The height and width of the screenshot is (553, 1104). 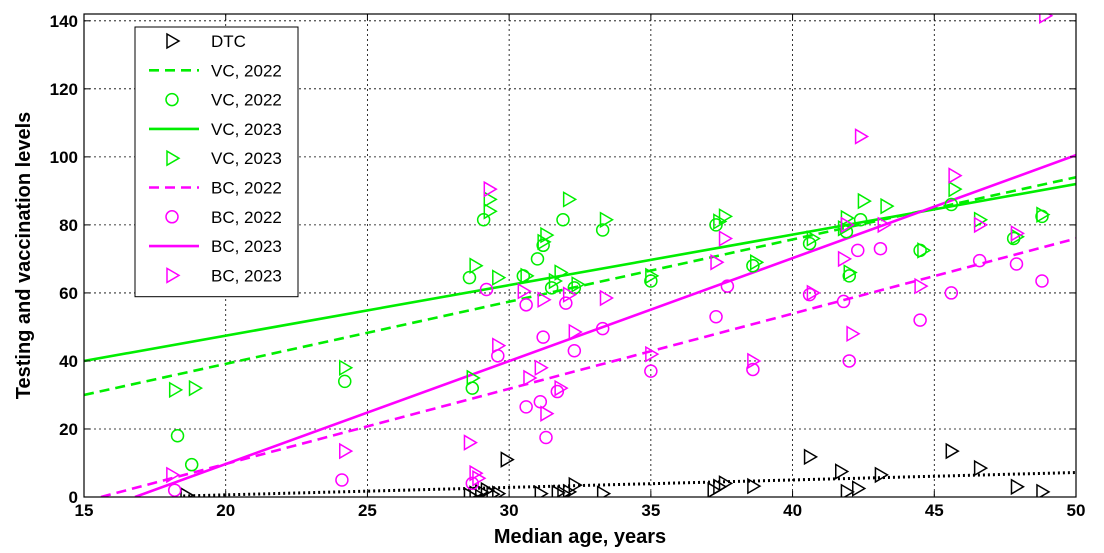 What do you see at coordinates (650, 510) in the screenshot?
I see `x-tick-label: 35` at bounding box center [650, 510].